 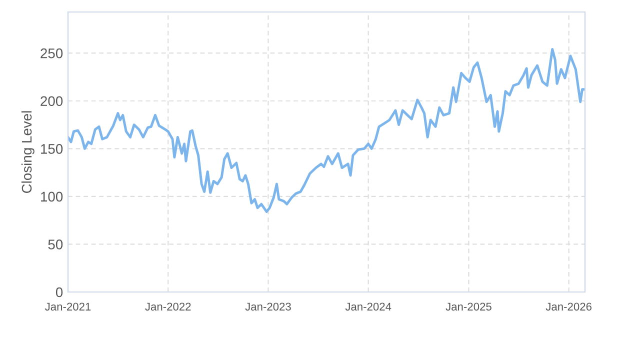 I want to click on y-tick-label: 100, so click(x=52, y=197).